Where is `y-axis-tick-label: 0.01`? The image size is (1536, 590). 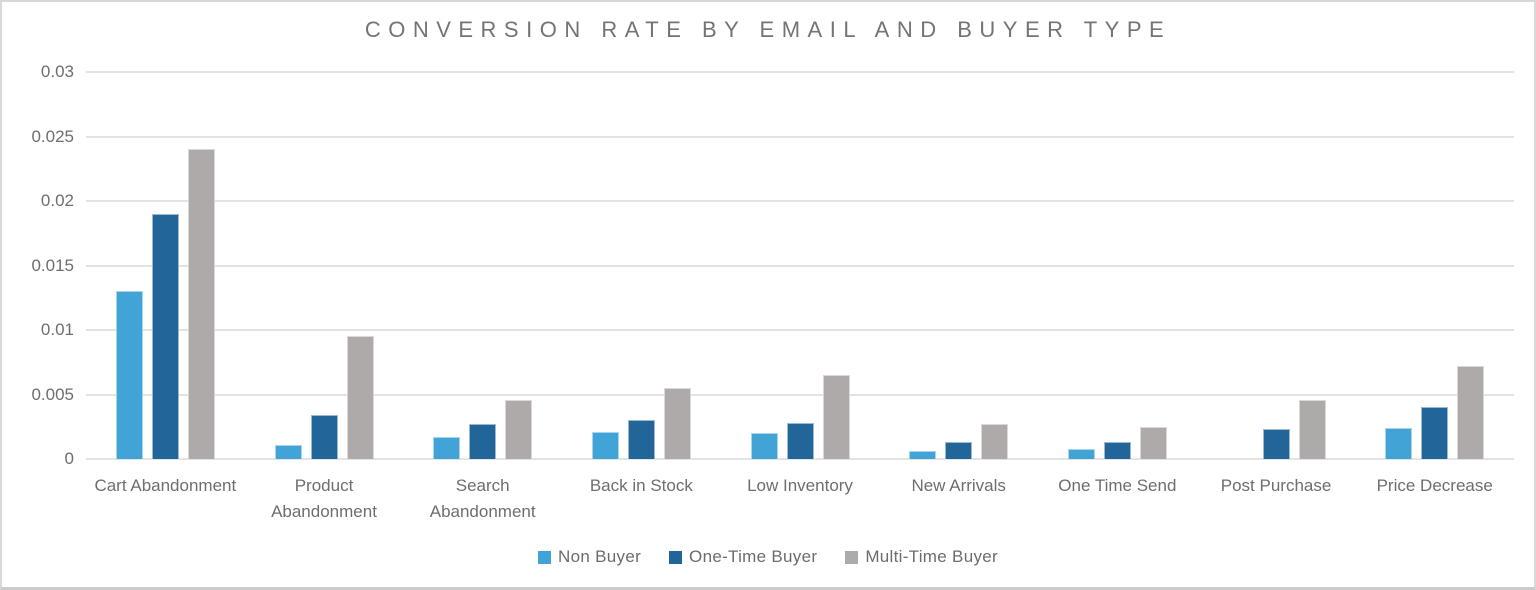 y-axis-tick-label: 0.01 is located at coordinates (57, 329).